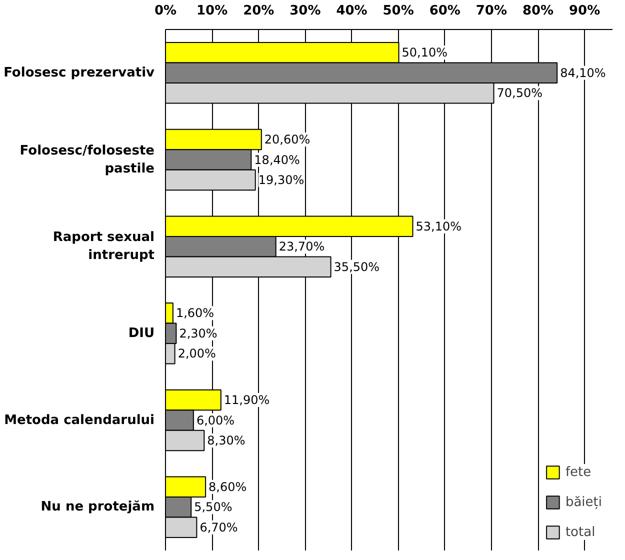 The width and height of the screenshot is (625, 560). I want to click on data-label: 2,00%, so click(197, 353).